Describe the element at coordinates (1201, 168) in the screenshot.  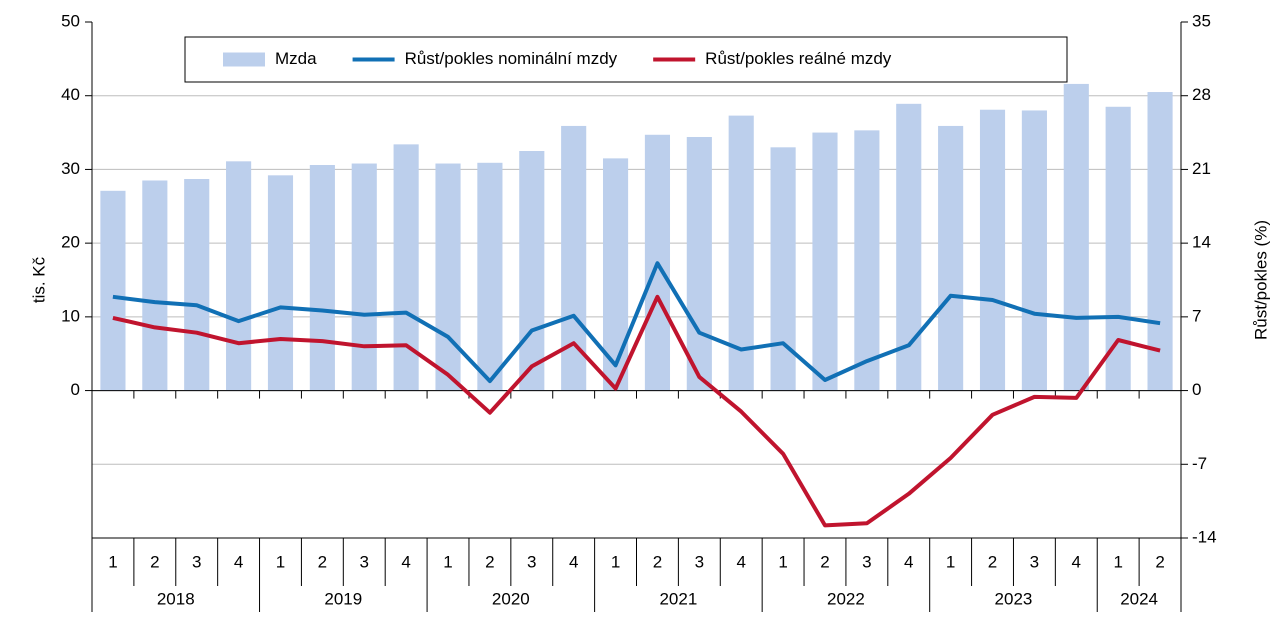
I see `y2-tick-label: 21` at that location.